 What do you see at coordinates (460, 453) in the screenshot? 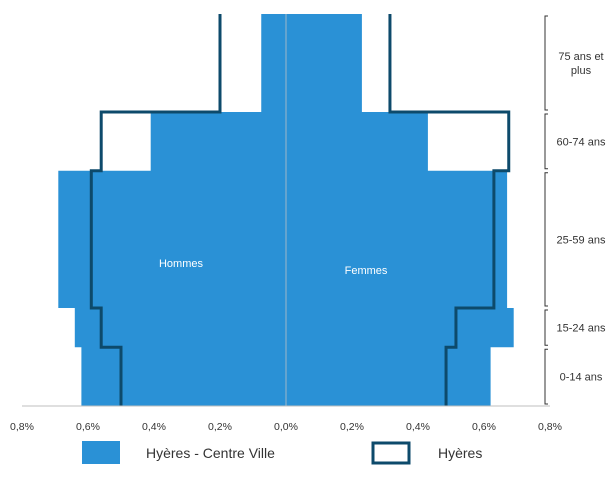
I see `legend-label-hyeres: Hyères` at bounding box center [460, 453].